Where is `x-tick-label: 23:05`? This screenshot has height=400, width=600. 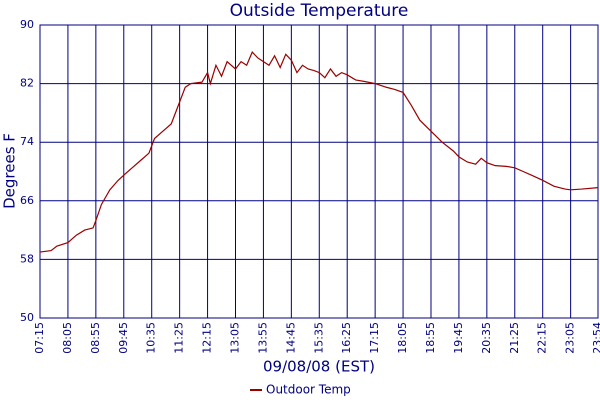 x-tick-label: 23:05 is located at coordinates (570, 338).